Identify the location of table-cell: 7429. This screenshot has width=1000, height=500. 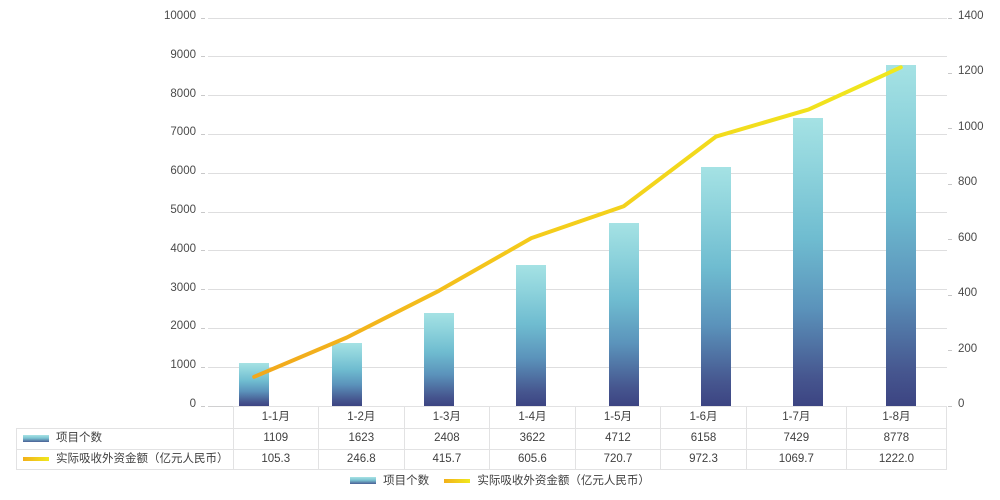
(796, 439).